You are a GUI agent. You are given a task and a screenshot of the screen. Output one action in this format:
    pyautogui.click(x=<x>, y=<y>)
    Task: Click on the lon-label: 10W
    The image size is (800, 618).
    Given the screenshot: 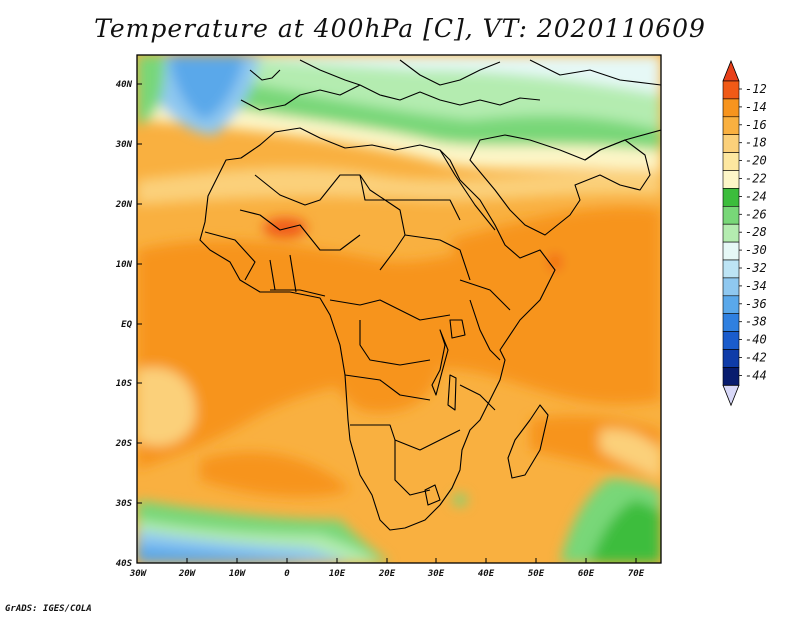 What is the action you would take?
    pyautogui.click(x=238, y=574)
    